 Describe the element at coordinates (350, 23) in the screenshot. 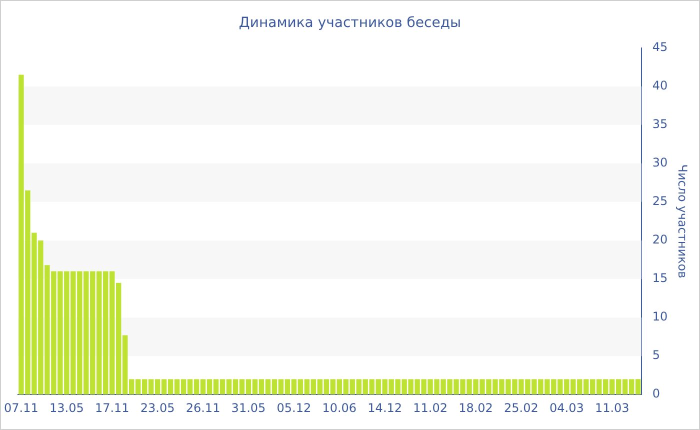

I see `chart-title: Динамика участников беседы` at that location.